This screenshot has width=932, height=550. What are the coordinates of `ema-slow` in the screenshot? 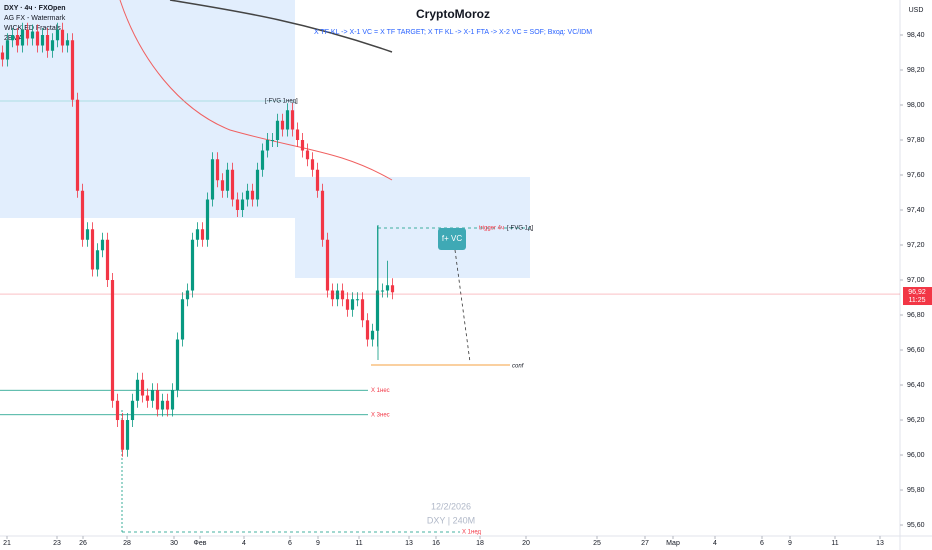 It's located at (281, 26).